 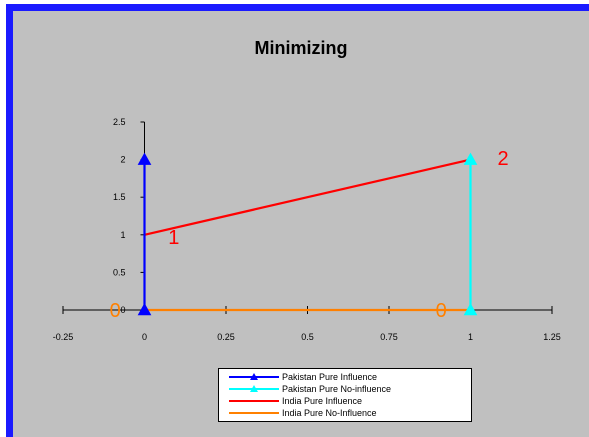 I want to click on legend-item: India Pure No-Influence, so click(x=345, y=413).